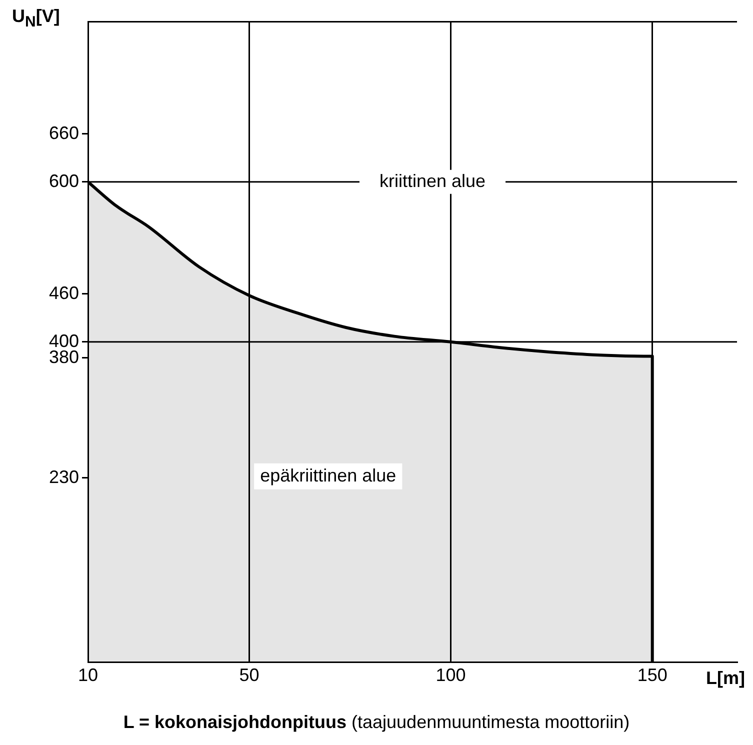 The width and height of the screenshot is (753, 745). I want to click on y-tick-label: 230, so click(63, 476).